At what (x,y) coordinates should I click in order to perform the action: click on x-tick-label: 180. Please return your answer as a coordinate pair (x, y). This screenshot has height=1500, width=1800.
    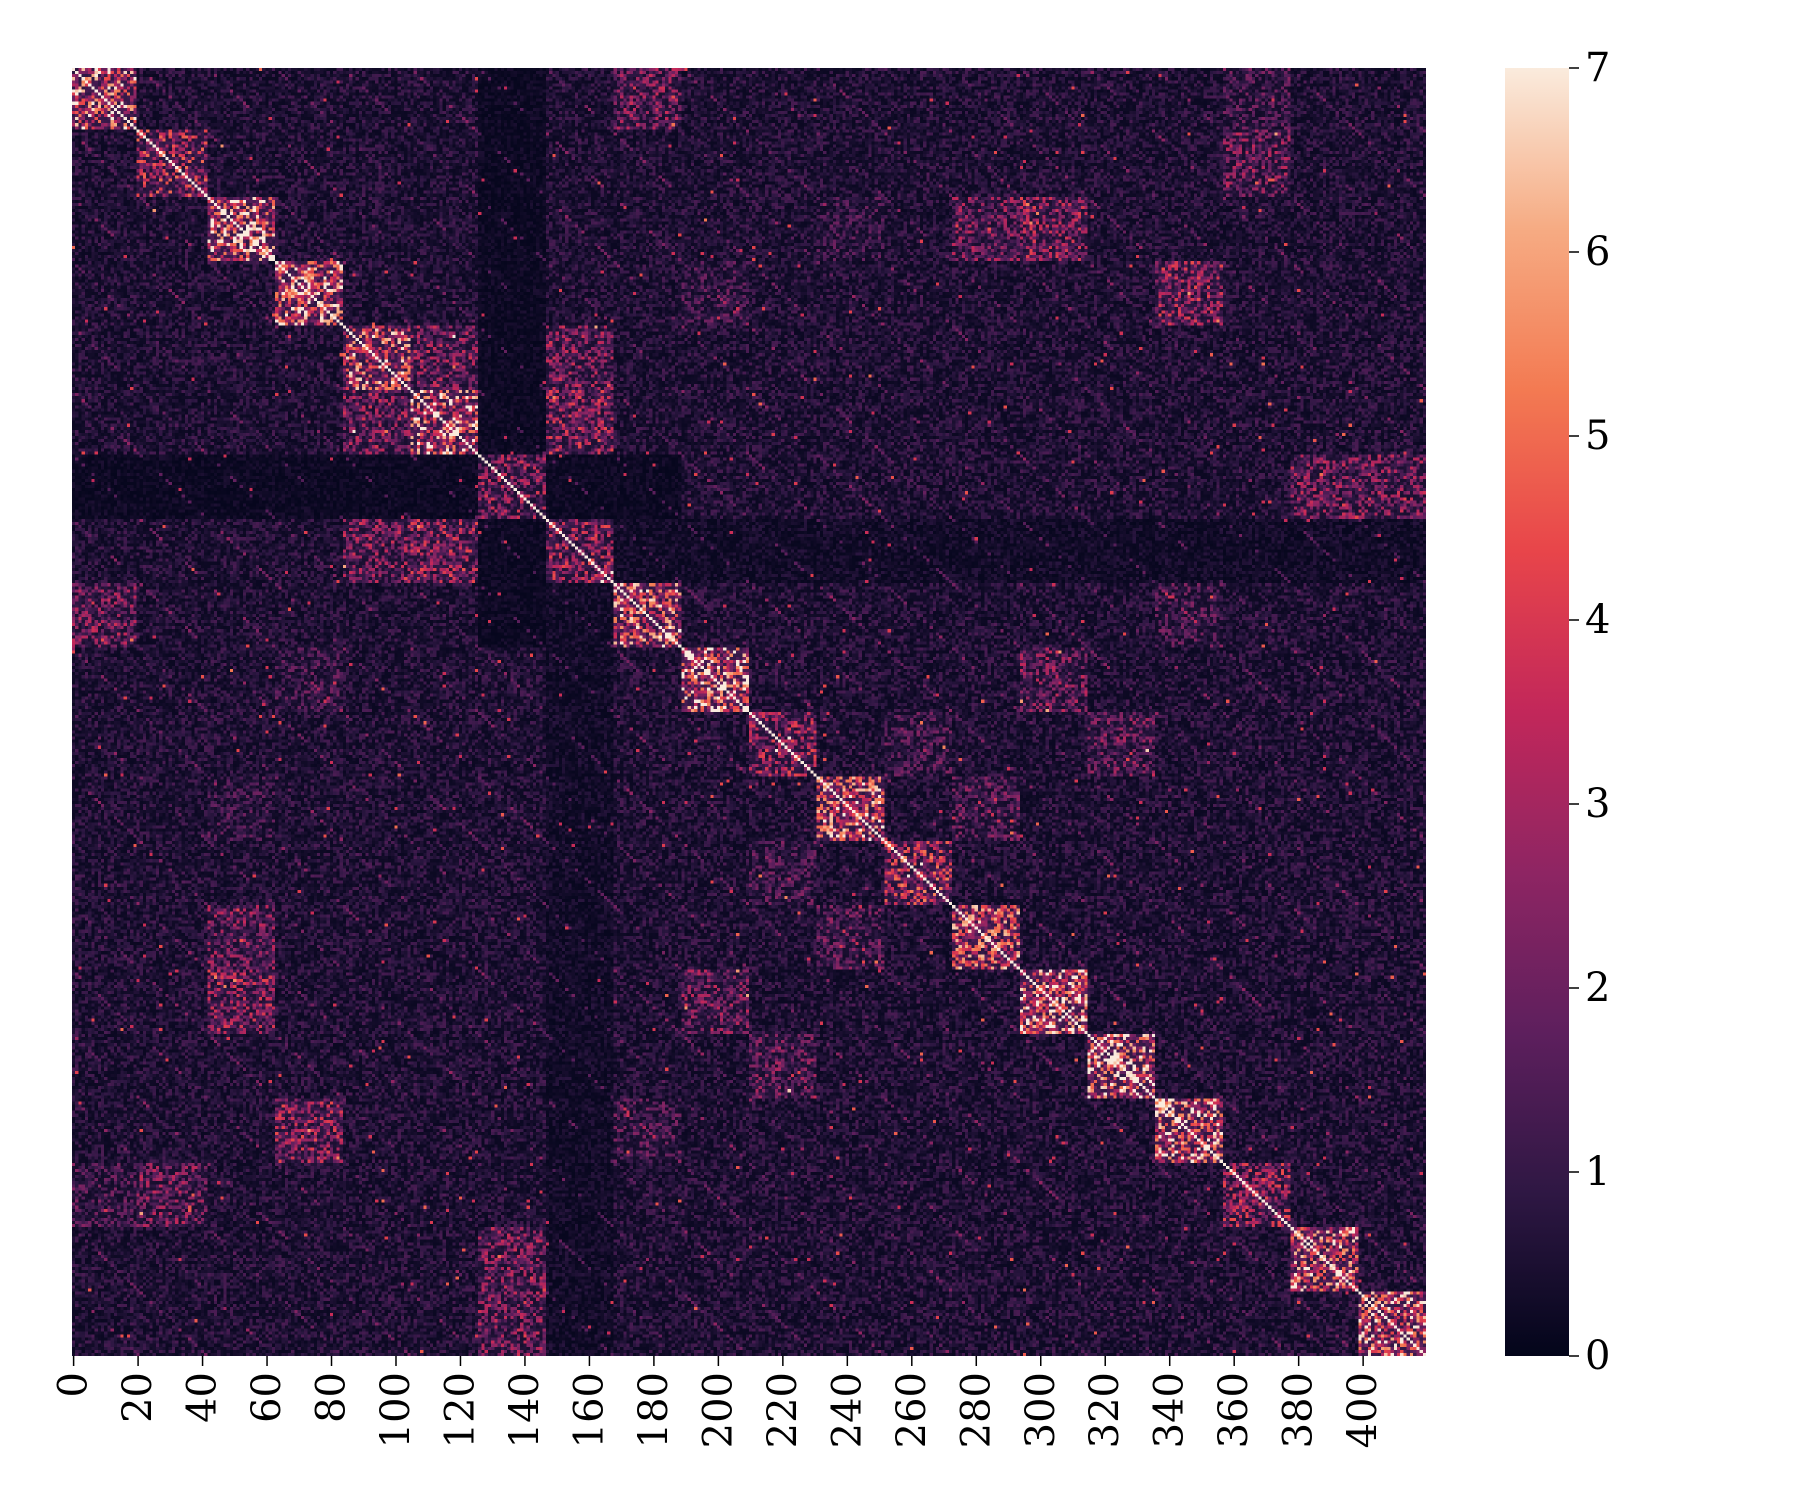
    Looking at the image, I should click on (654, 1410).